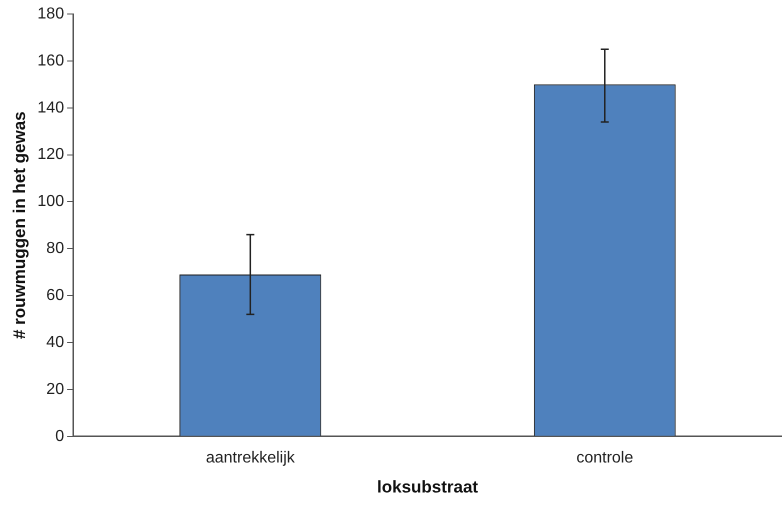  Describe the element at coordinates (251, 457) in the screenshot. I see `x-tick-label: aantrekkelijk` at that location.